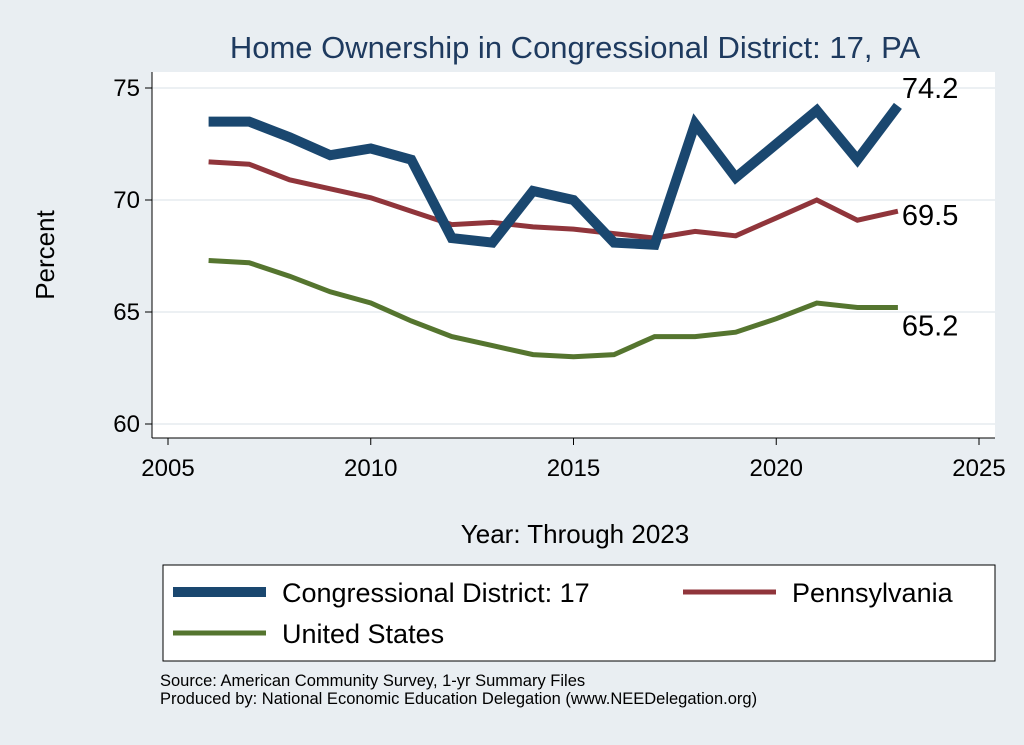 This screenshot has height=745, width=1024. I want to click on x-tick-label: 2015, so click(573, 468).